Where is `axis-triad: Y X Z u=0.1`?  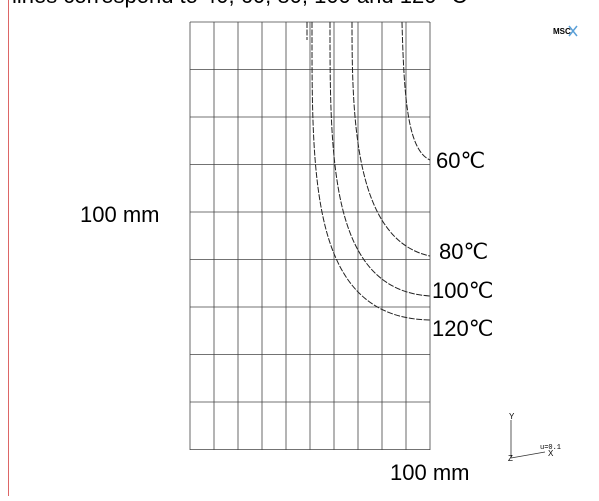
axis-triad: Y X Z u=0.1 is located at coordinates (534, 437).